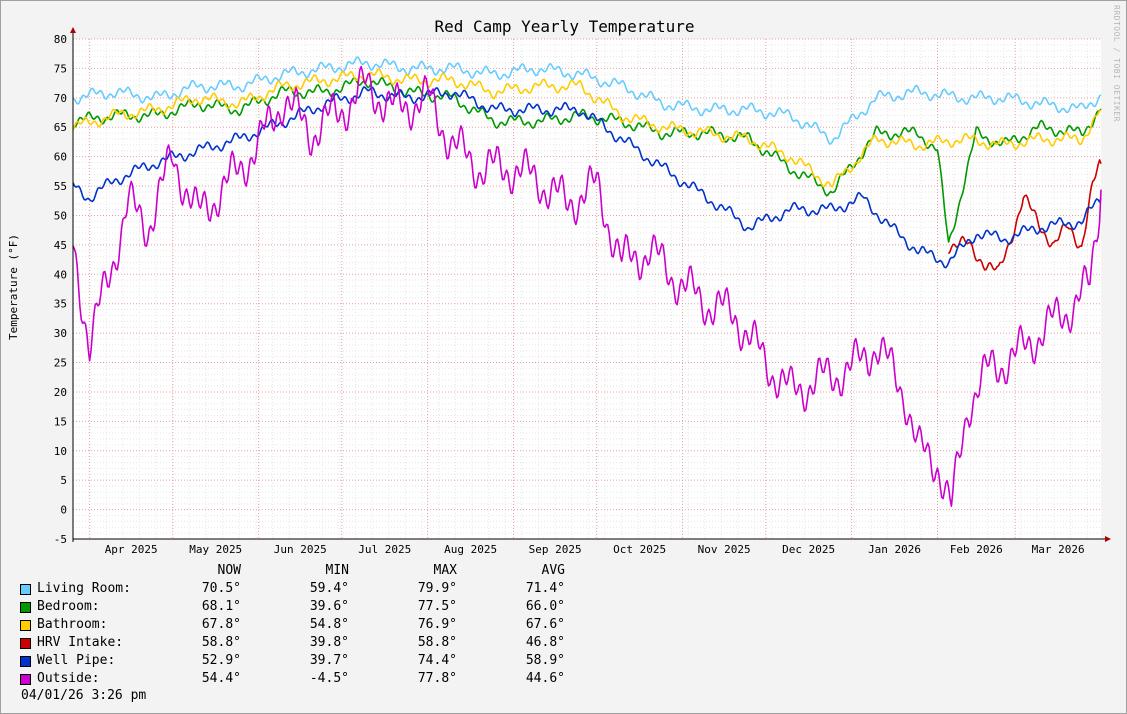 The height and width of the screenshot is (714, 1127). I want to click on legend-now-value: 52.9°, so click(221, 660).